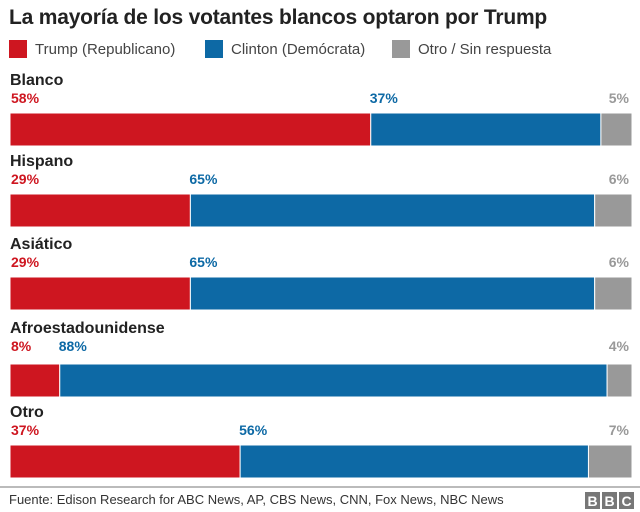 Image resolution: width=640 pixels, height=512 pixels. Describe the element at coordinates (298, 49) in the screenshot. I see `legend-label: Clinton (Demócrata)` at that location.